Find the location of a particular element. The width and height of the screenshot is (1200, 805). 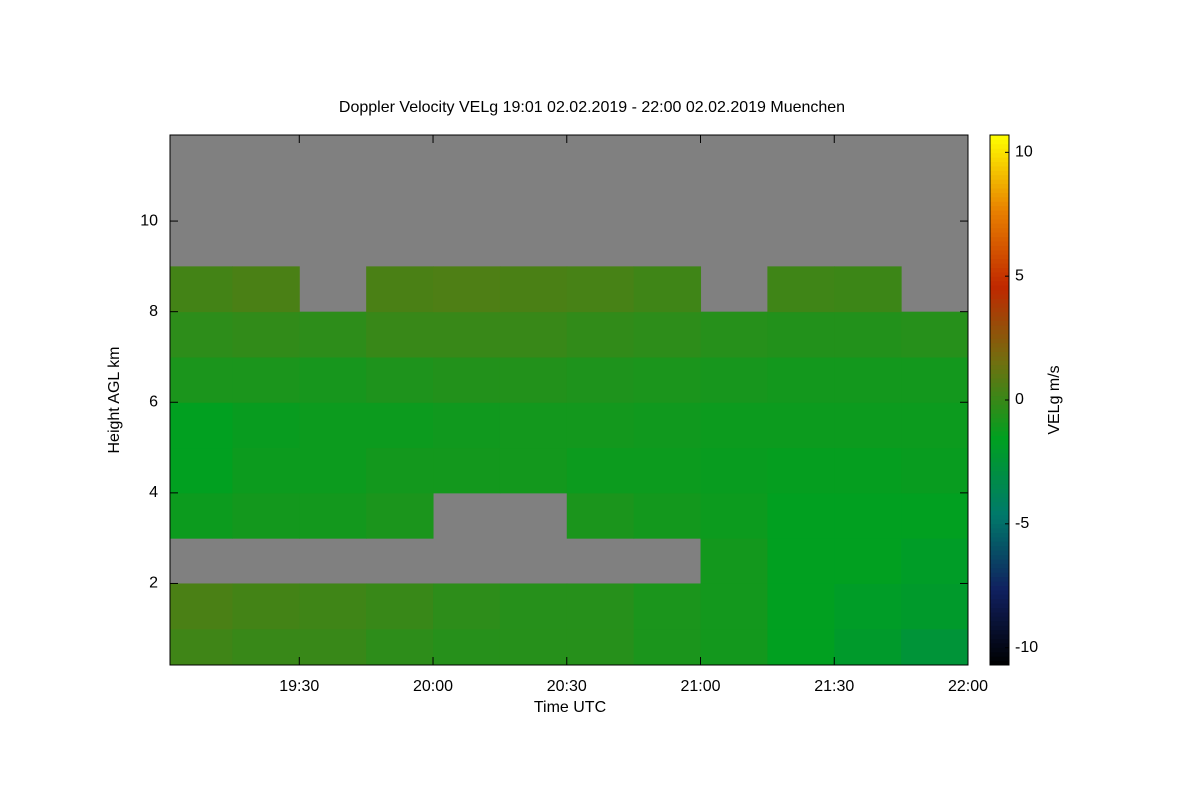

x-tick-label: 20:00 is located at coordinates (433, 686).